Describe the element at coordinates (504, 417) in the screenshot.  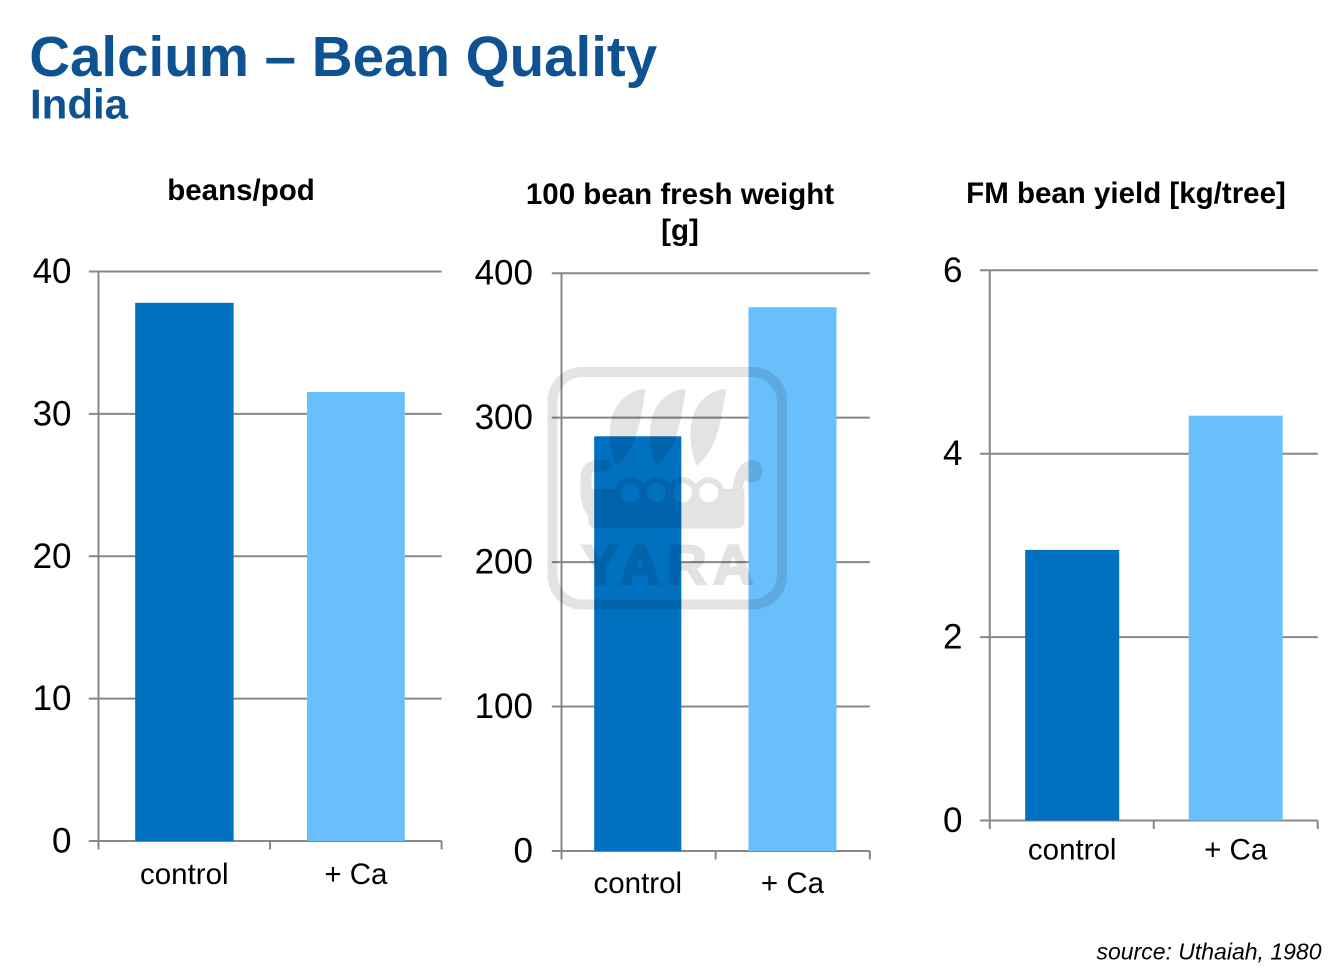
I see `svg-text: 300` at that location.